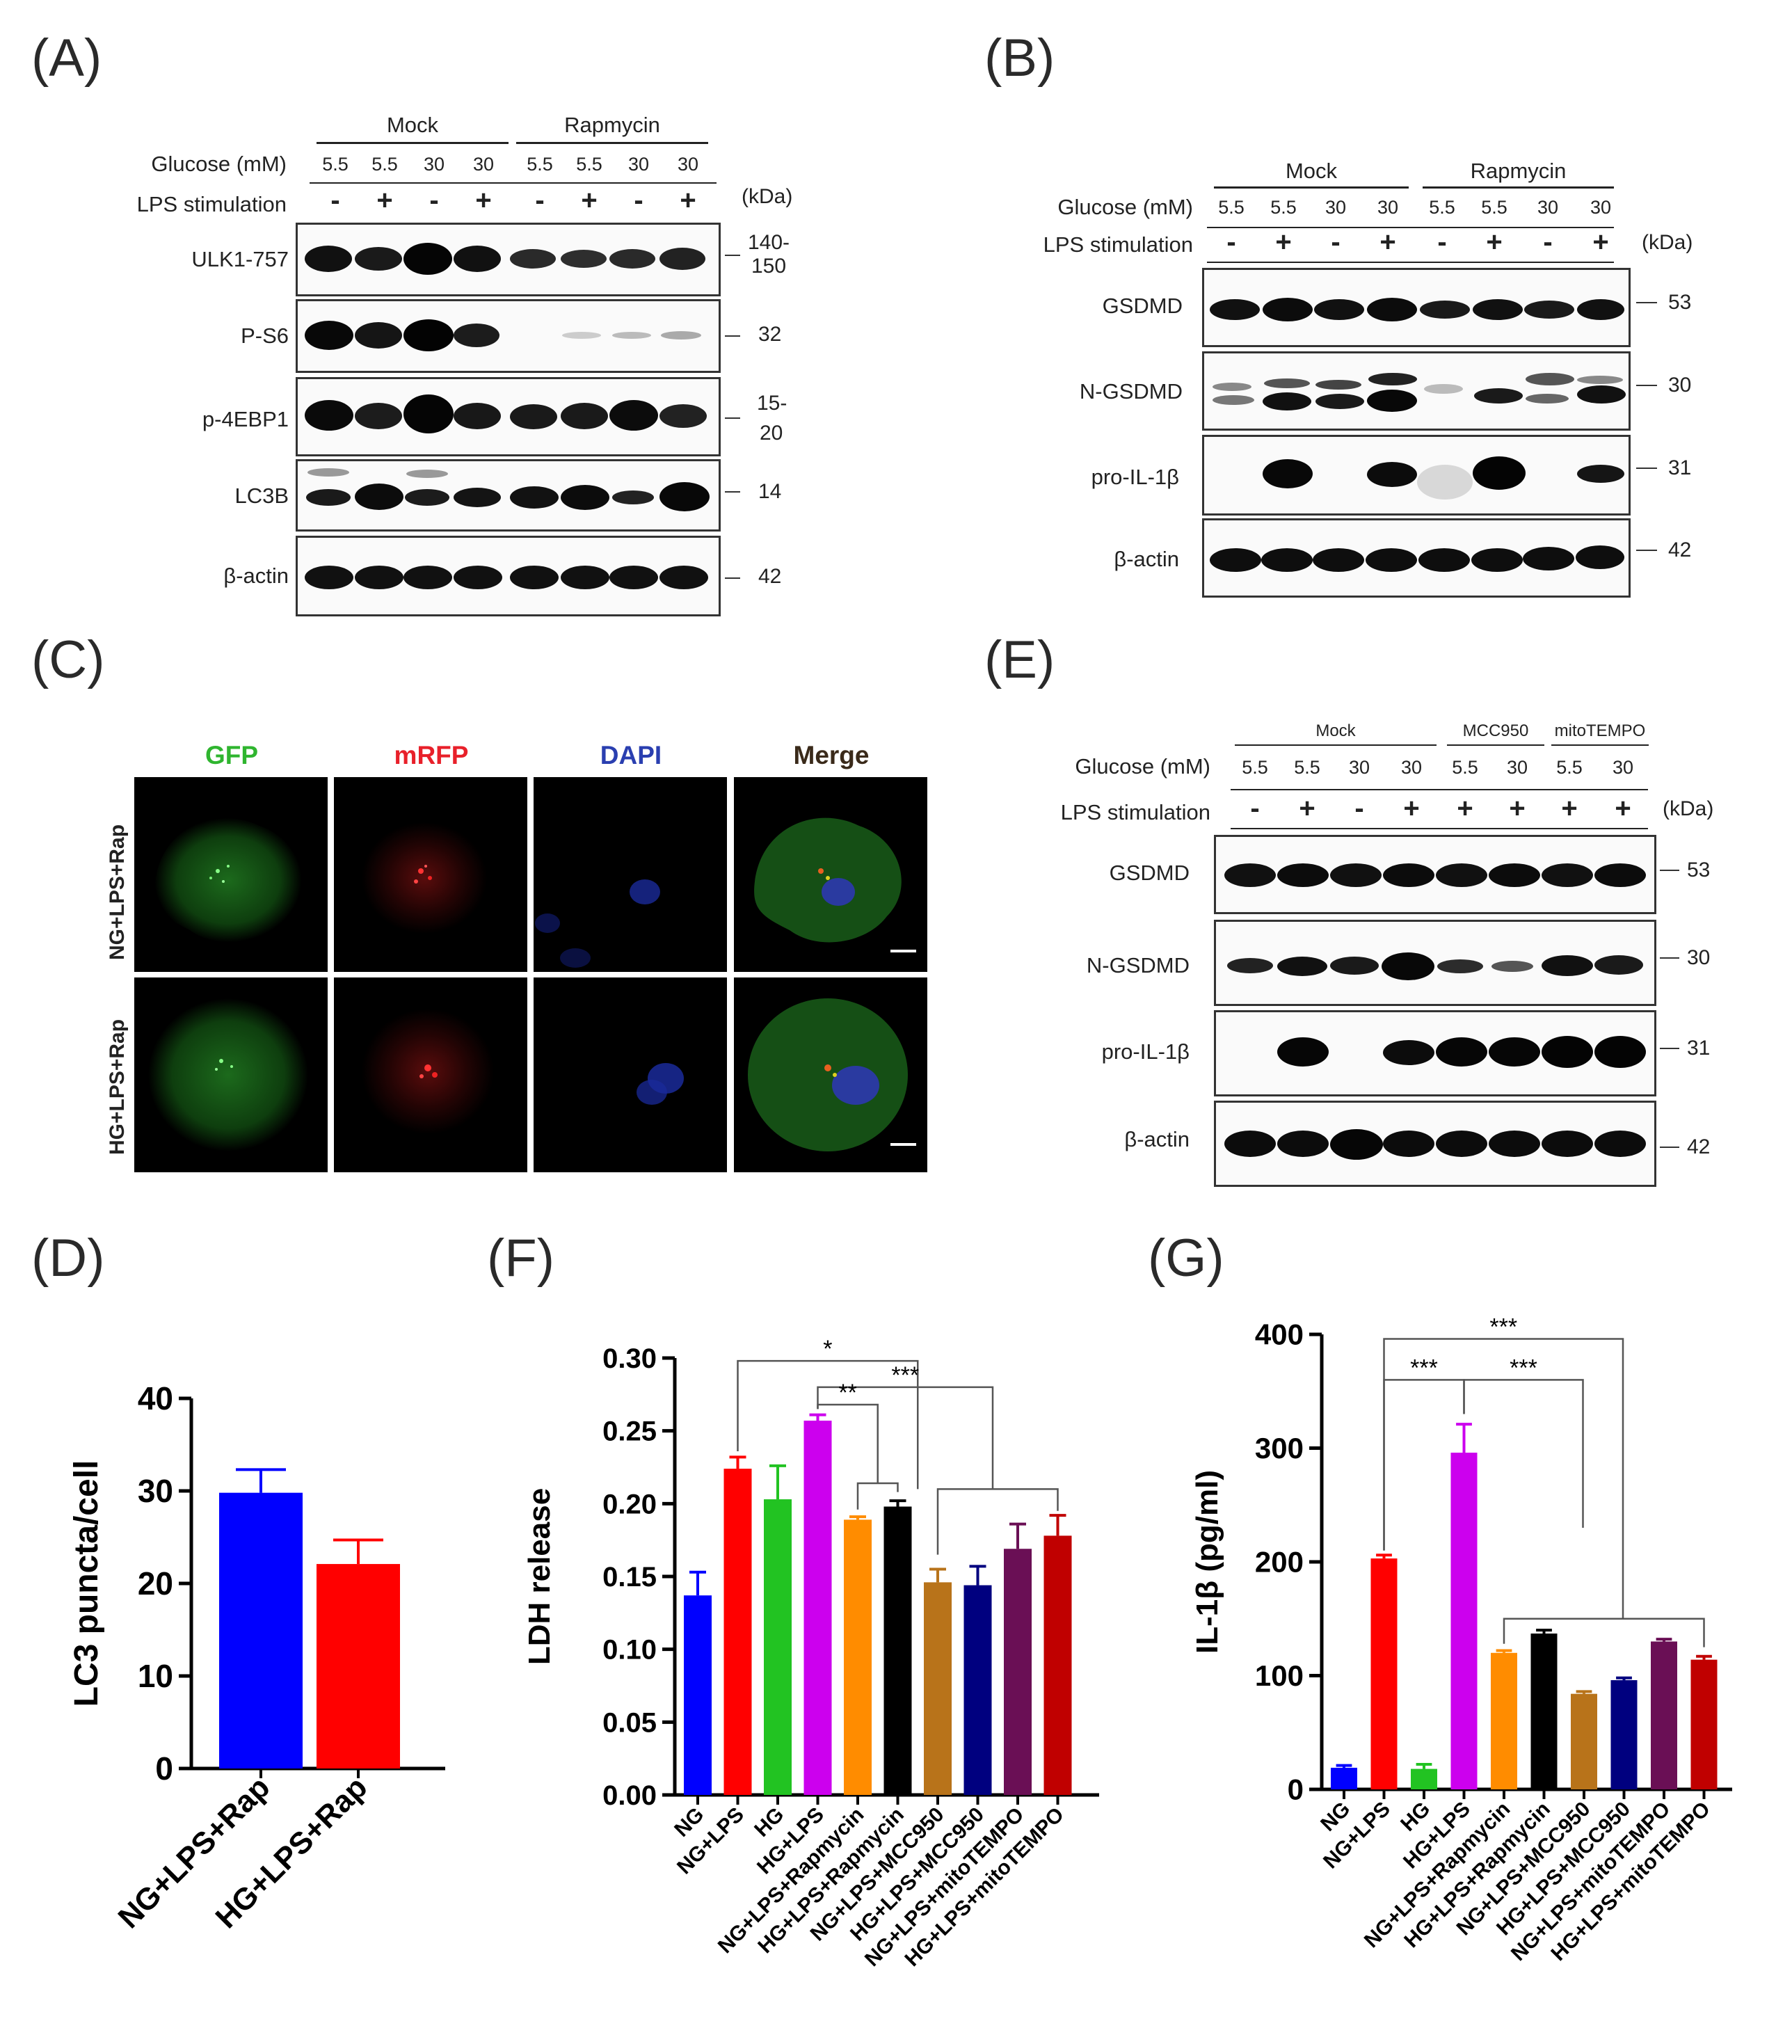 The width and height of the screenshot is (1792, 2044). Describe the element at coordinates (1680, 385) in the screenshot. I see `kda-ngsdmd: 30` at that location.